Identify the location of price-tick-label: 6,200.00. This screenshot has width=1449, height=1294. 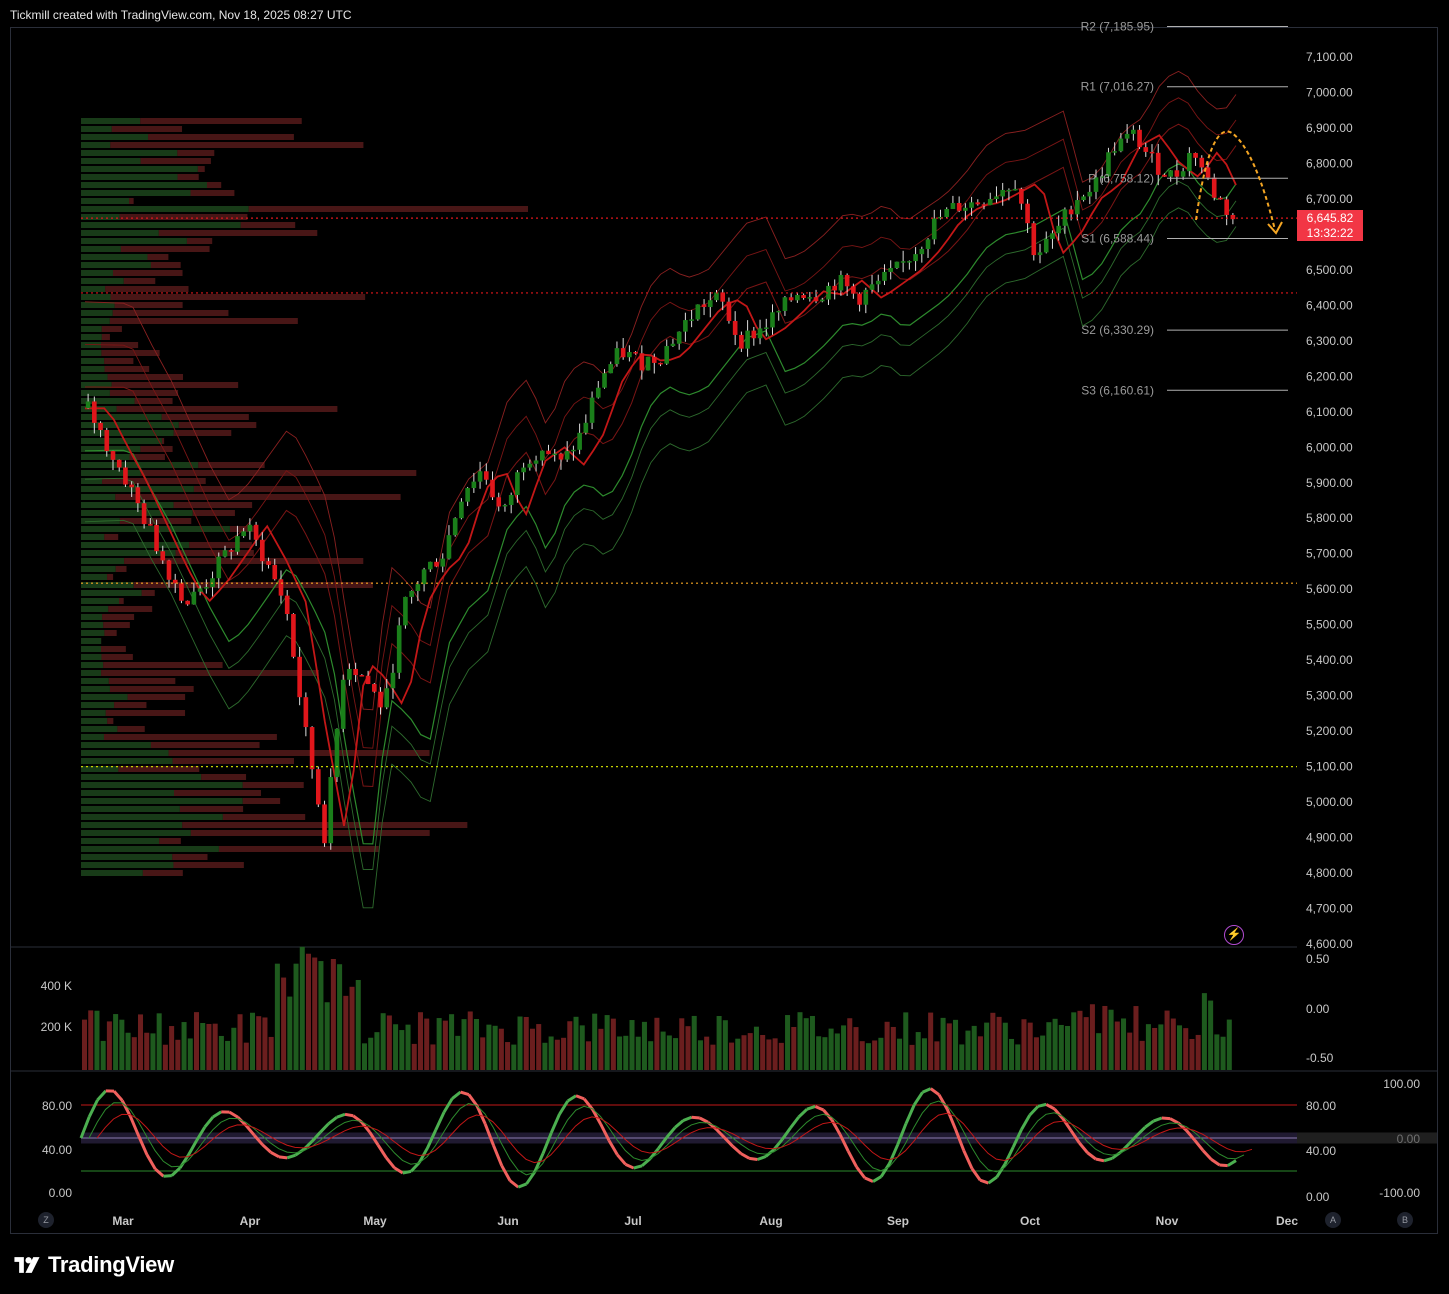
(1329, 376).